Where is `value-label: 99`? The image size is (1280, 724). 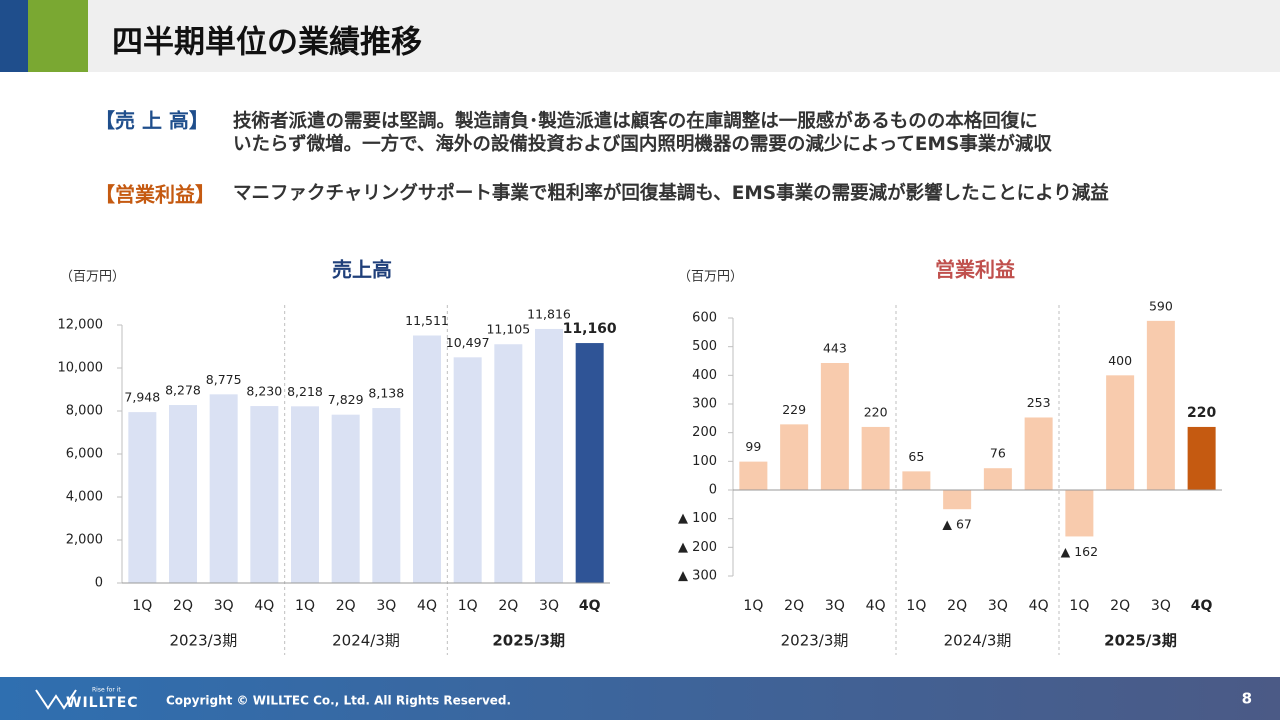
value-label: 99 is located at coordinates (753, 446).